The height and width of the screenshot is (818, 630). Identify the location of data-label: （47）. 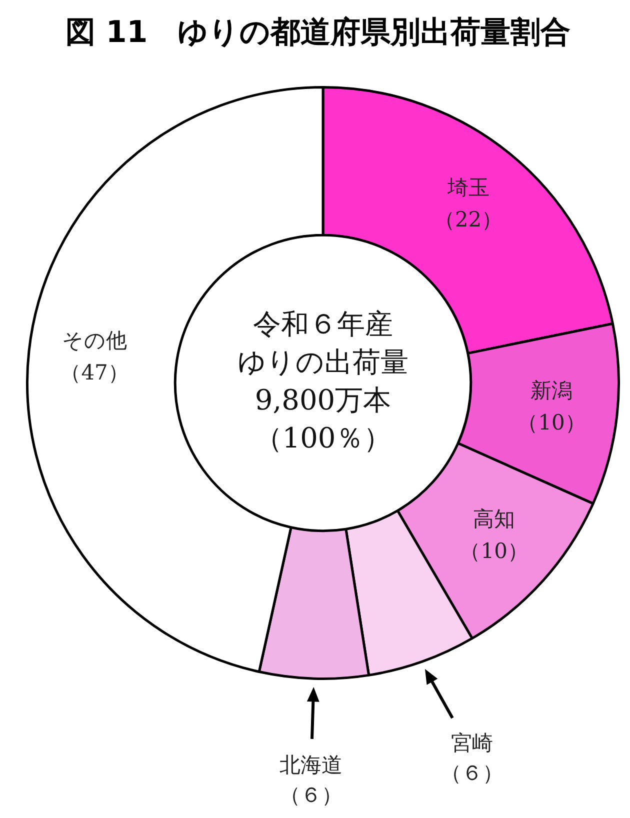
(94, 372).